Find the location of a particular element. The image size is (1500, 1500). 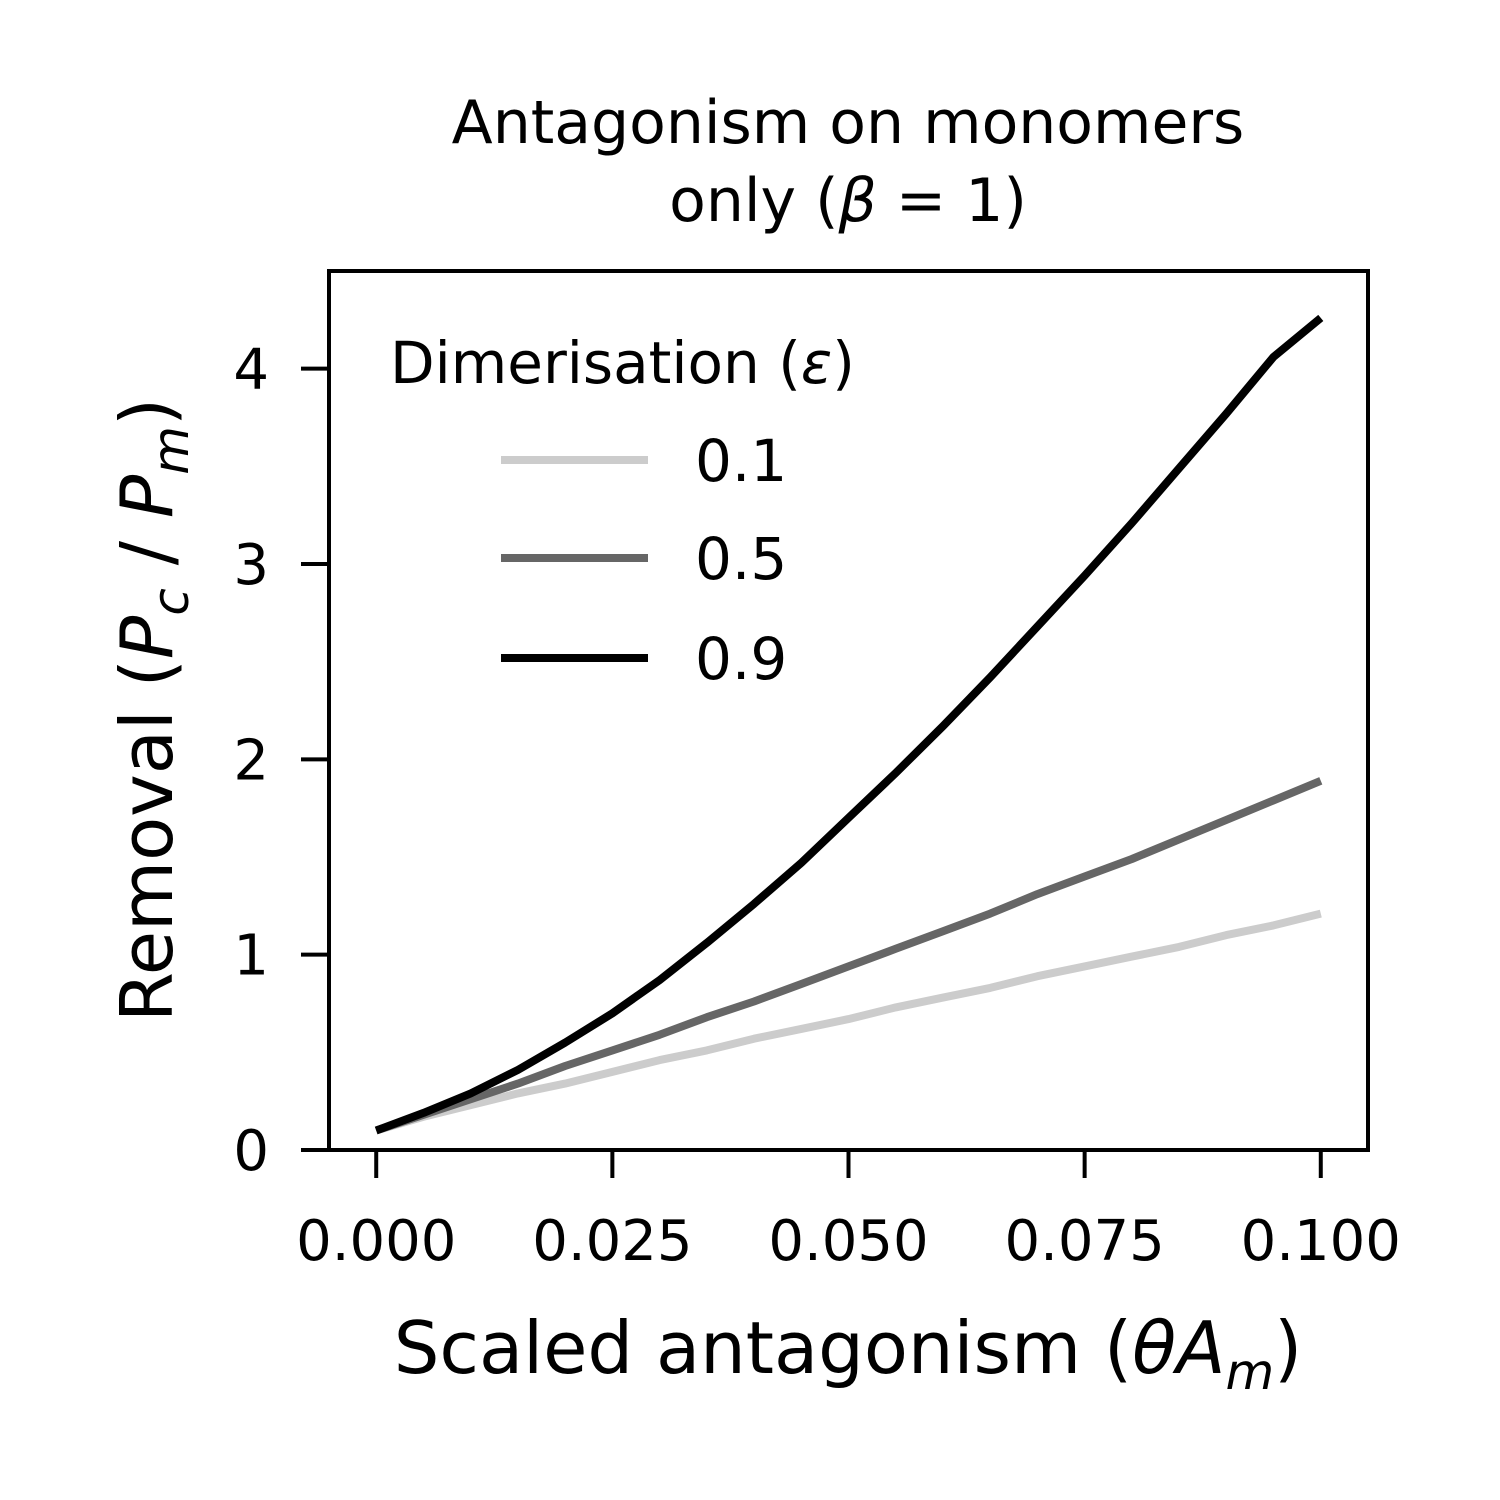

x-tick-label: 0.000 is located at coordinates (376, 1241).